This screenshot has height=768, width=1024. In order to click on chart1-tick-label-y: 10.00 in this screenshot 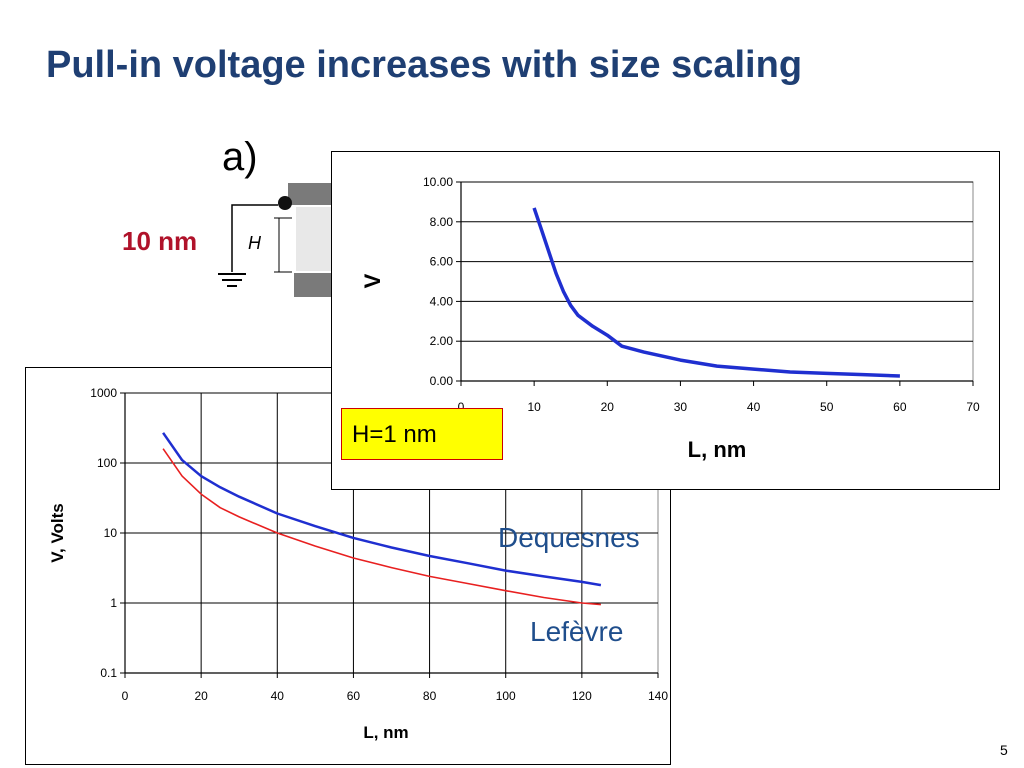, I will do `click(438, 182)`.